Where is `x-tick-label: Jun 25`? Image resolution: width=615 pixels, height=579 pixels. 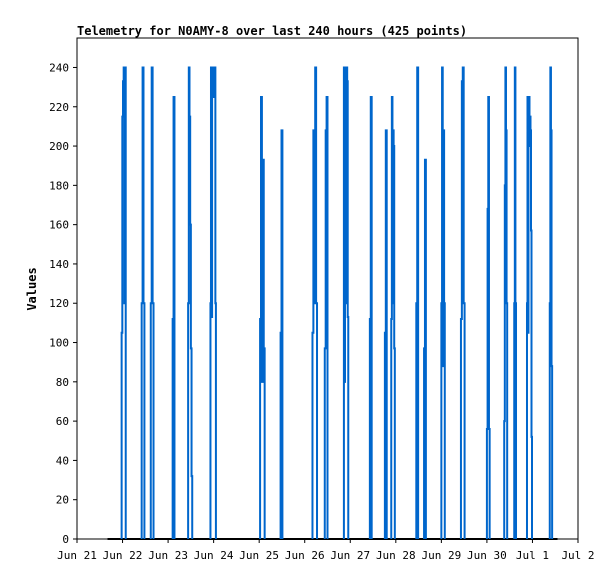
x-tick-label: Jun 25 is located at coordinates (259, 555).